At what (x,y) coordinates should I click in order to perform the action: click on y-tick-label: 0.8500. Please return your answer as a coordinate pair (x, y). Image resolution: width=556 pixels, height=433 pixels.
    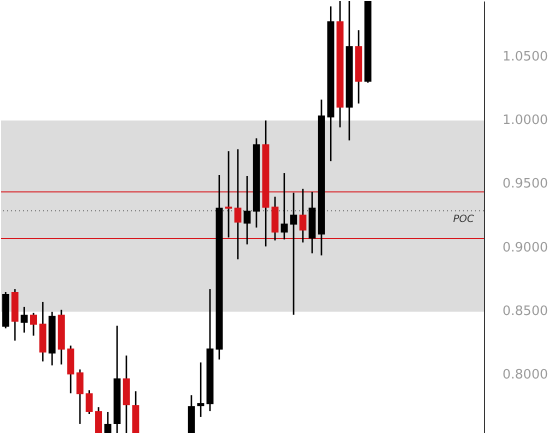
    Looking at the image, I should click on (525, 311).